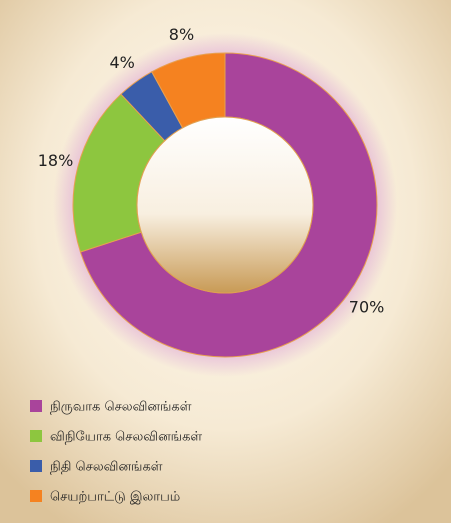 This screenshot has height=527, width=451. What do you see at coordinates (126, 437) in the screenshot?
I see `legend-label: விநியோக செலவினங்கள்` at bounding box center [126, 437].